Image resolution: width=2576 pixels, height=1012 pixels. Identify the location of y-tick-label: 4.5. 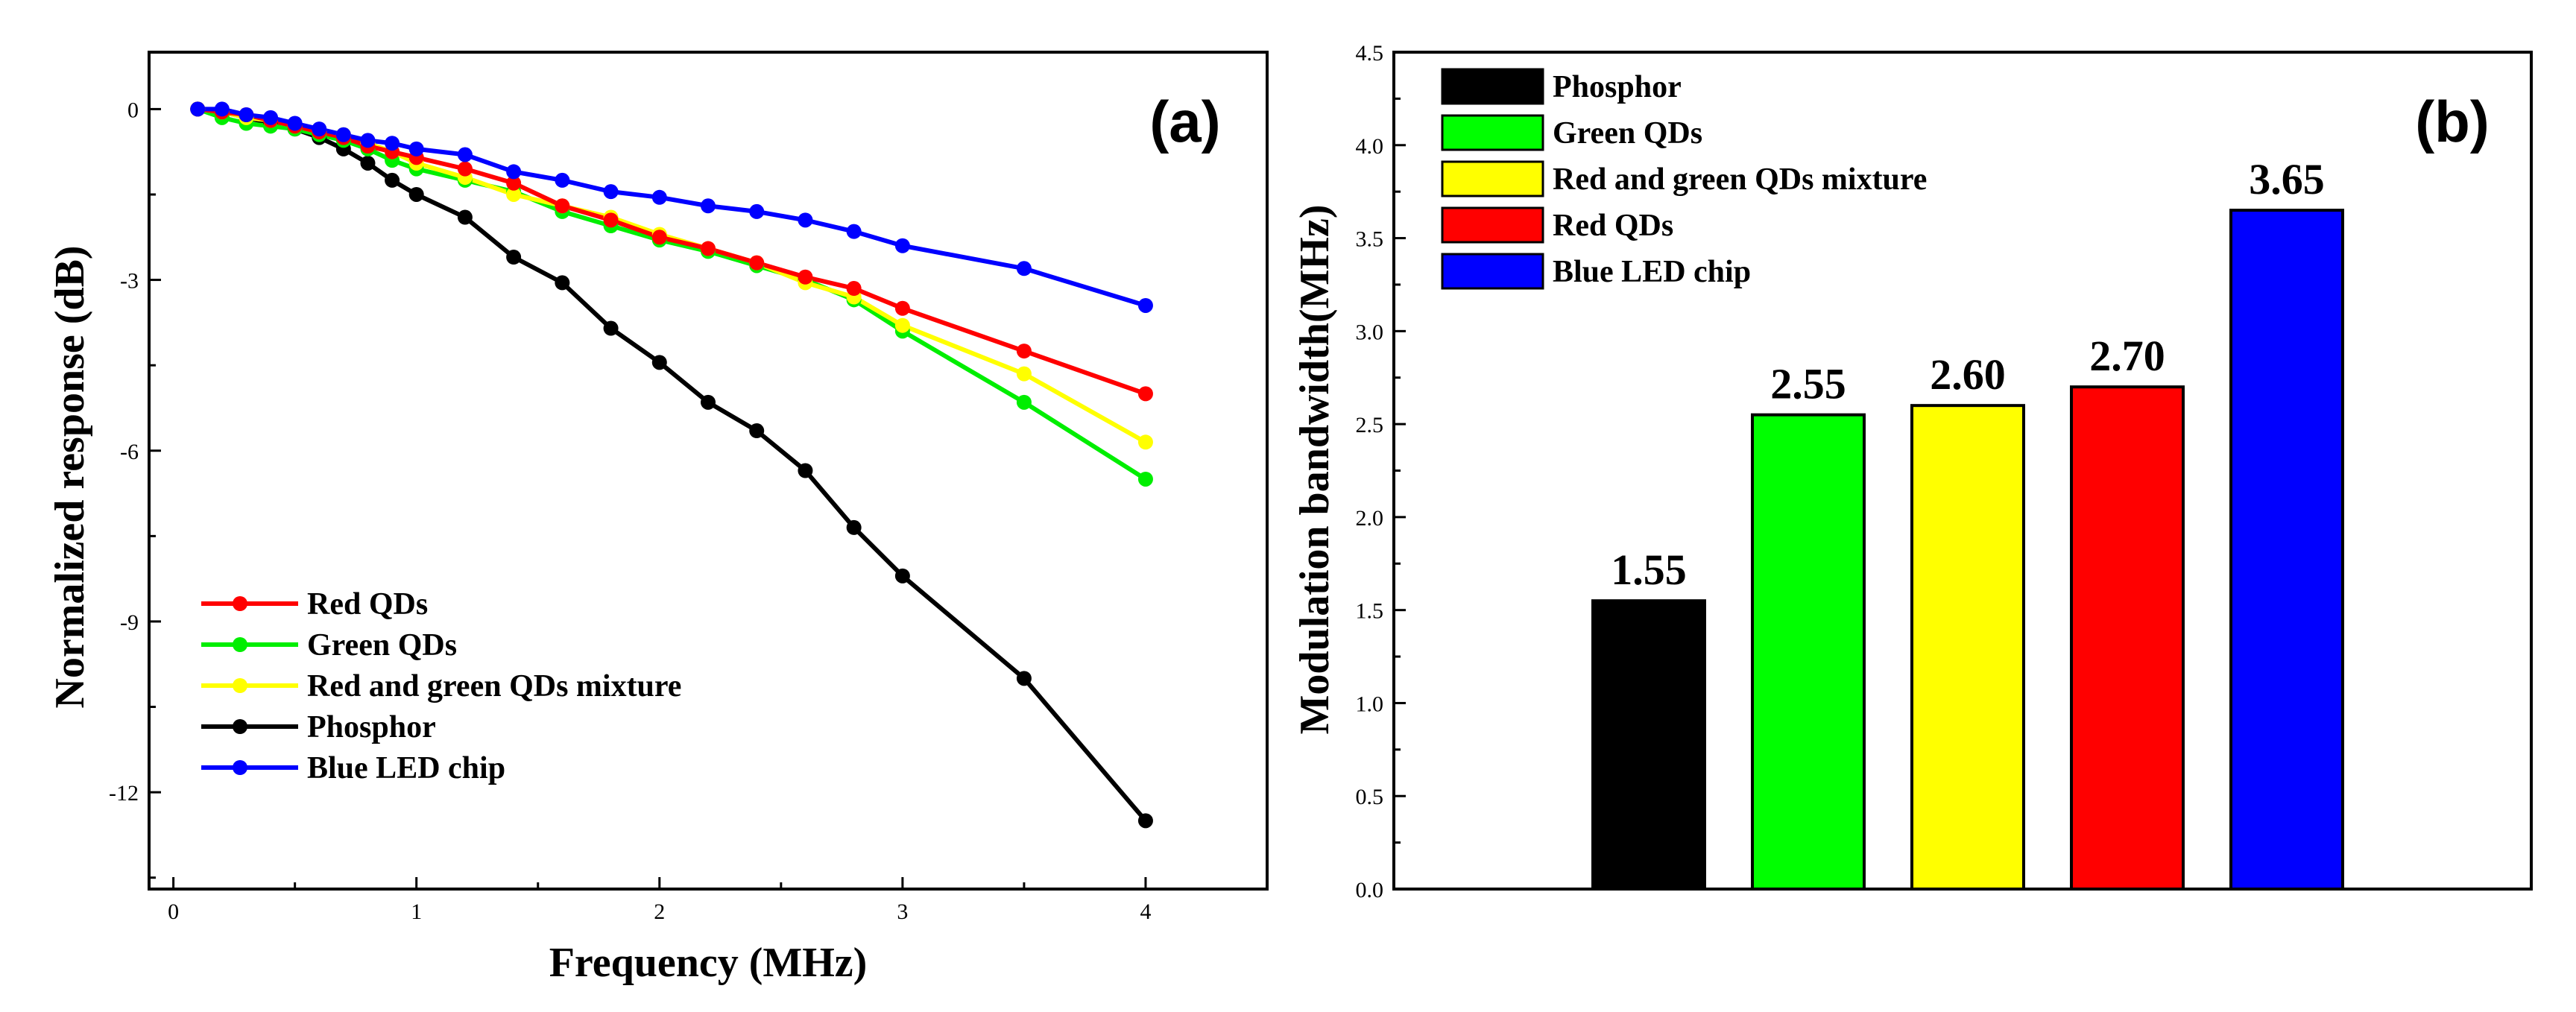
(1370, 54).